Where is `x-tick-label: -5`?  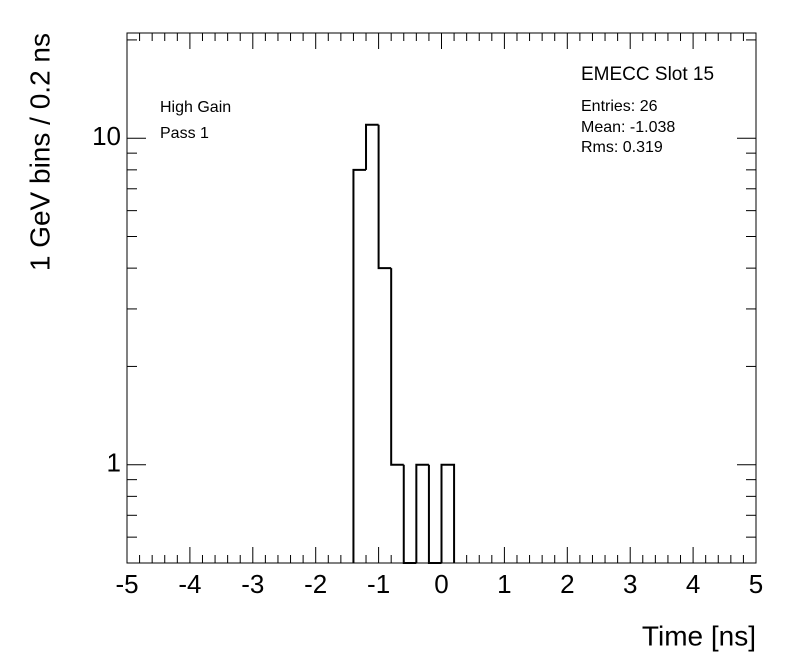 x-tick-label: -5 is located at coordinates (126, 584).